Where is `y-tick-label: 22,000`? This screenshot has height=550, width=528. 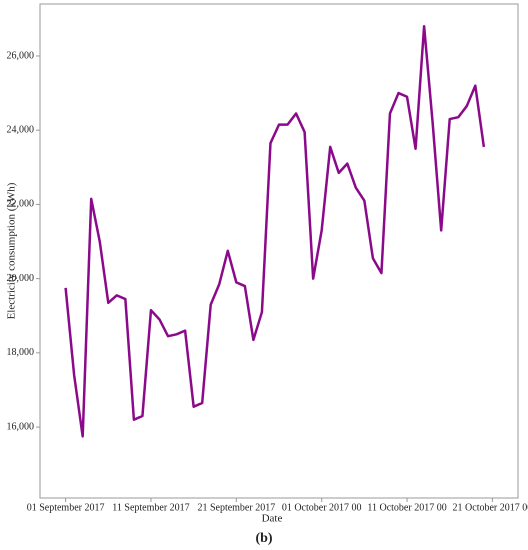
y-tick-label: 22,000 is located at coordinates (21, 204).